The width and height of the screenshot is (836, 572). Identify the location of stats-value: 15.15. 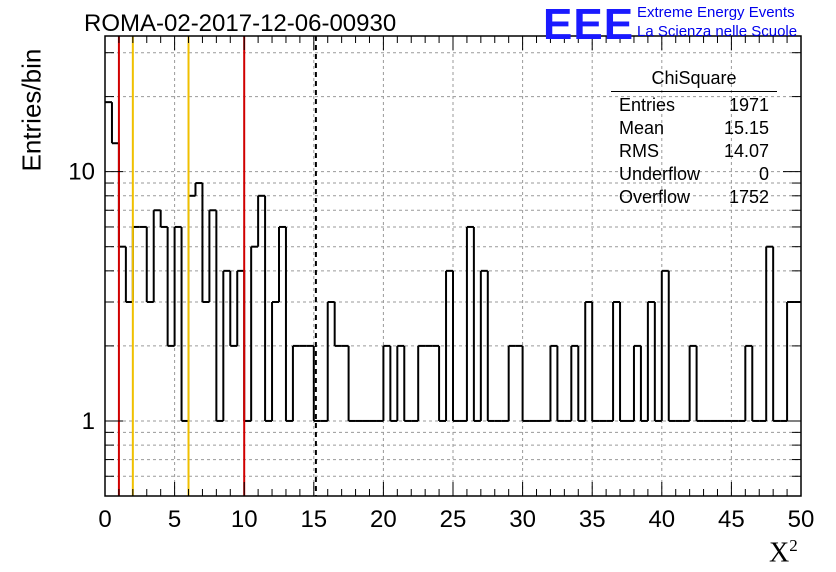
(746, 128).